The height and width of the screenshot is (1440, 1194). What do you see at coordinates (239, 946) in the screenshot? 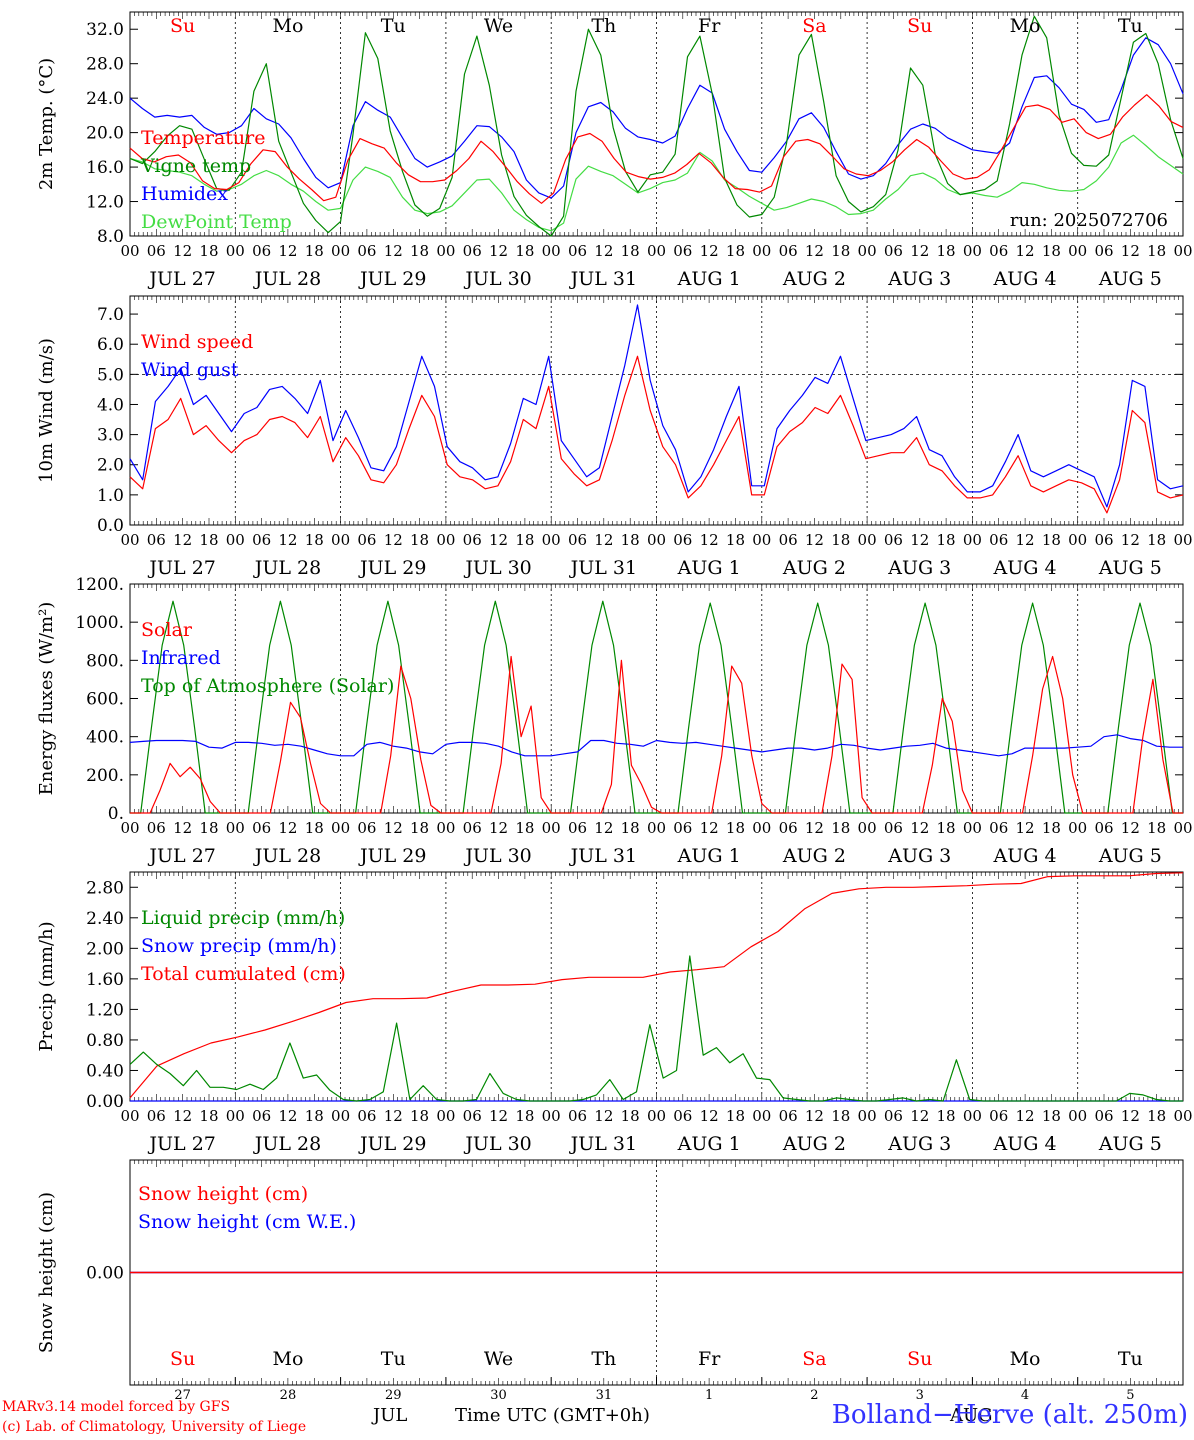
I see `legend-entry-2: Snow precip (mm/h)` at bounding box center [239, 946].